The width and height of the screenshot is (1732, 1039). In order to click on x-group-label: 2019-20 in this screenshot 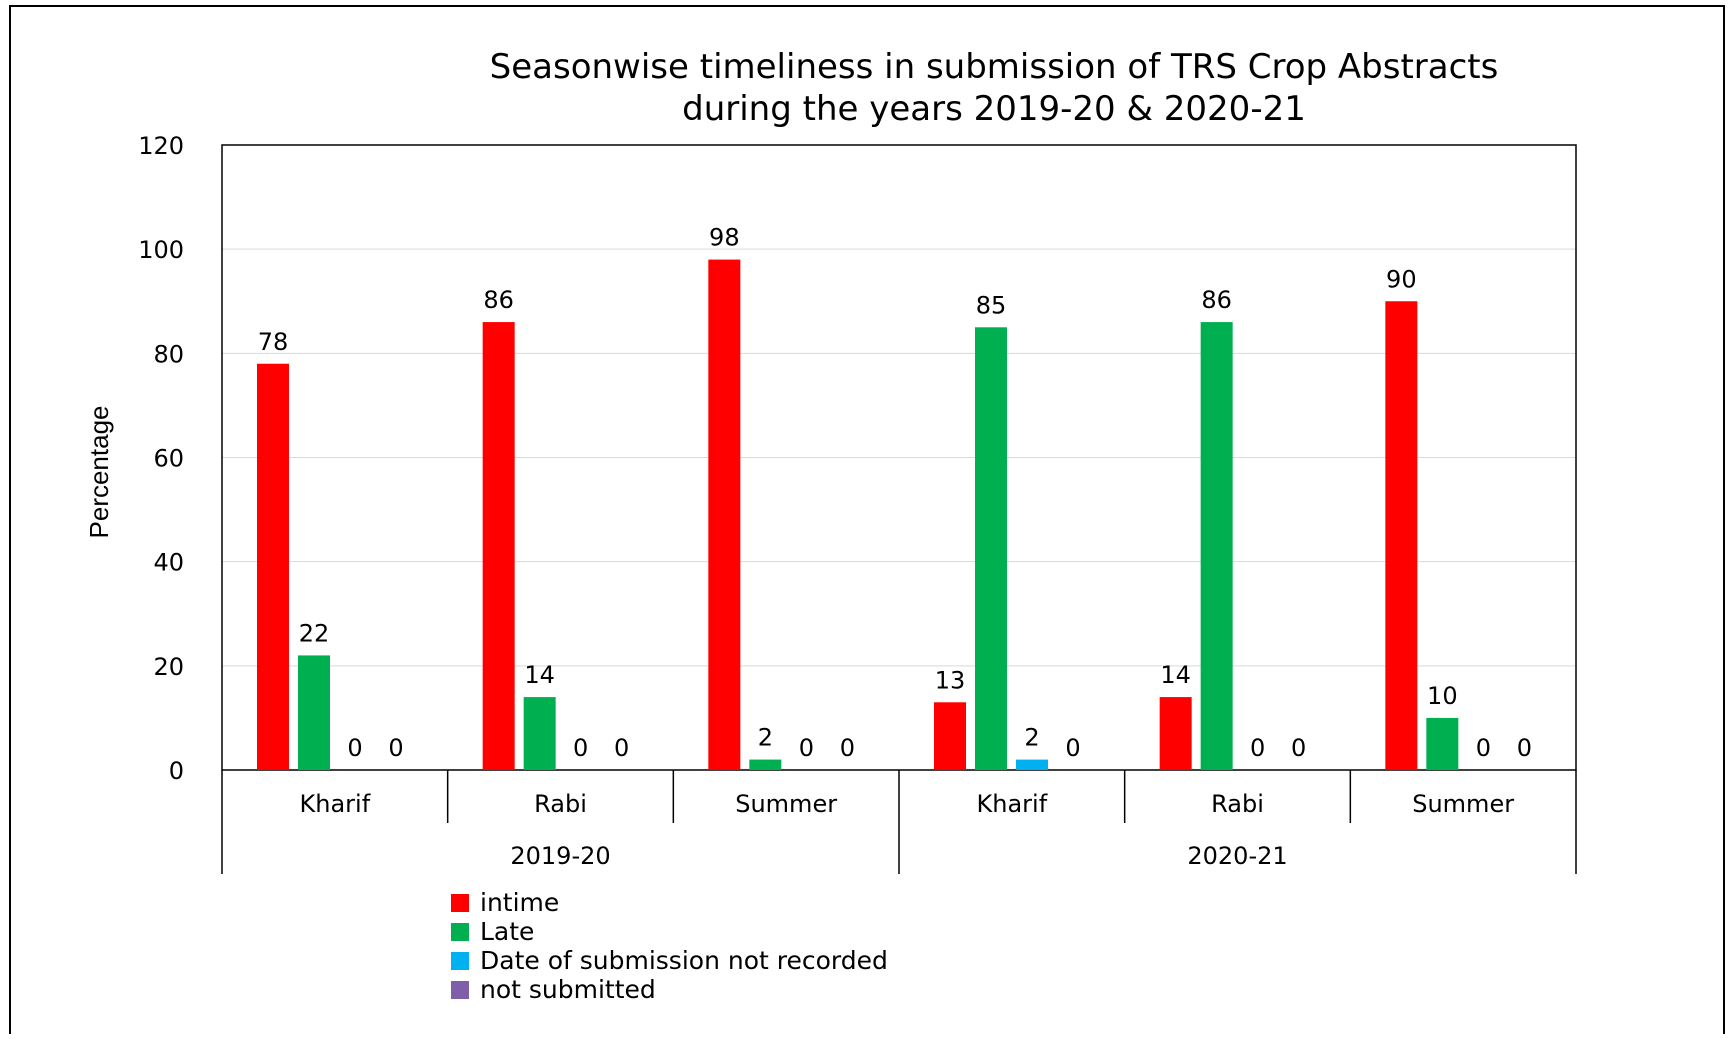, I will do `click(560, 856)`.